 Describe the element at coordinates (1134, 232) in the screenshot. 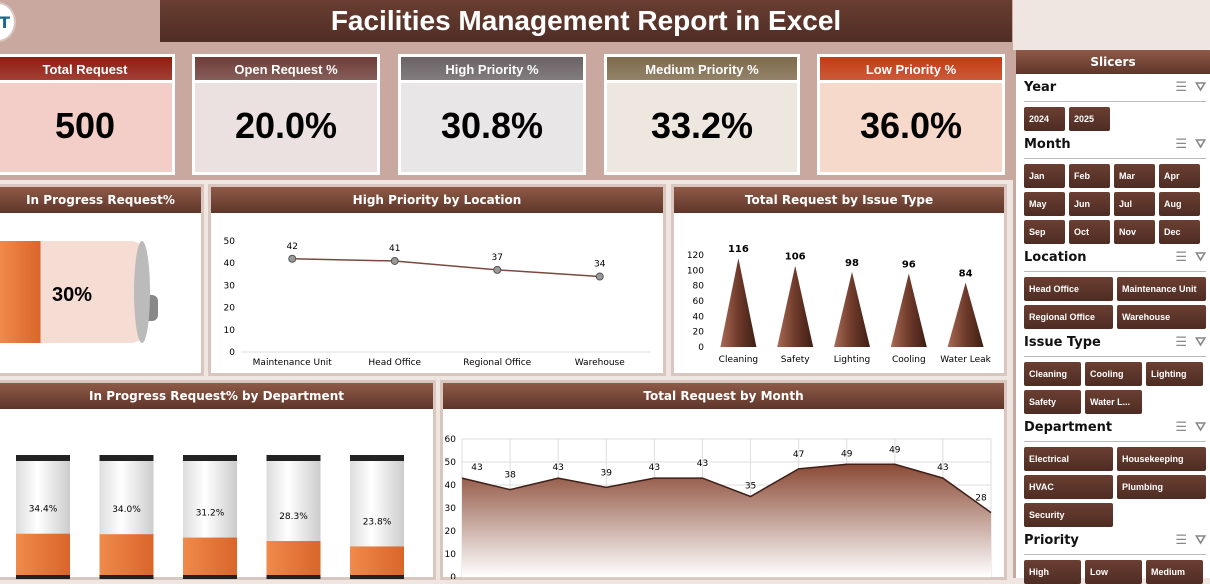

I see `slicer-item: Nov` at that location.